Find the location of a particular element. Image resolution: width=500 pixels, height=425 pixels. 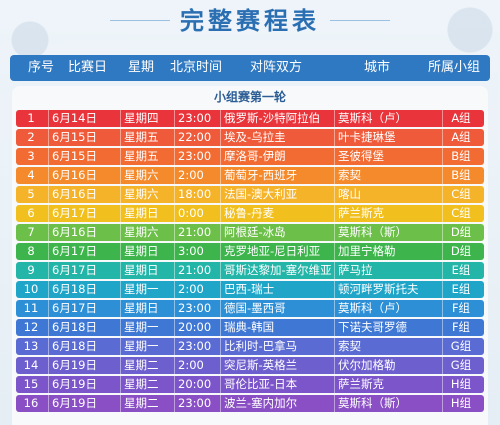

row-weekday: 星期一 is located at coordinates (141, 327).